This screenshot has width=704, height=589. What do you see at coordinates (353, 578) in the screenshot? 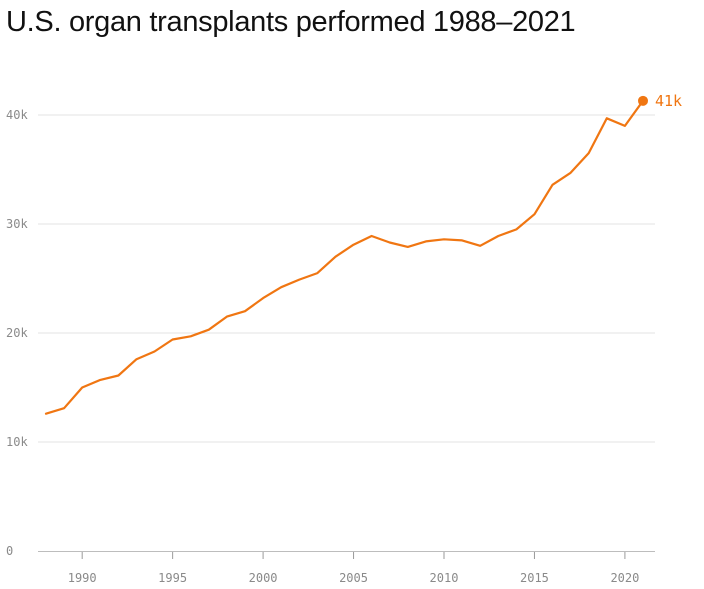
I see `x-tick-label: 2005` at bounding box center [353, 578].